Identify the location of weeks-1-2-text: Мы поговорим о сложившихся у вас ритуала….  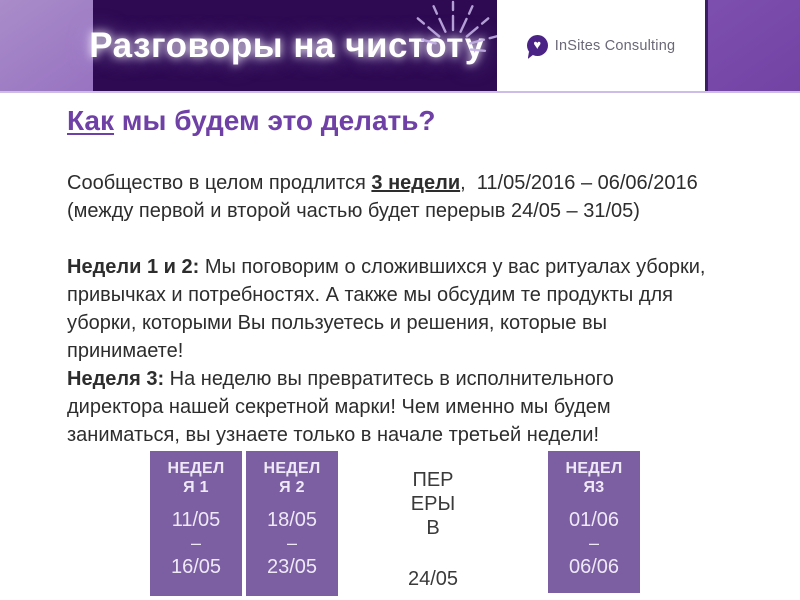
(386, 309).